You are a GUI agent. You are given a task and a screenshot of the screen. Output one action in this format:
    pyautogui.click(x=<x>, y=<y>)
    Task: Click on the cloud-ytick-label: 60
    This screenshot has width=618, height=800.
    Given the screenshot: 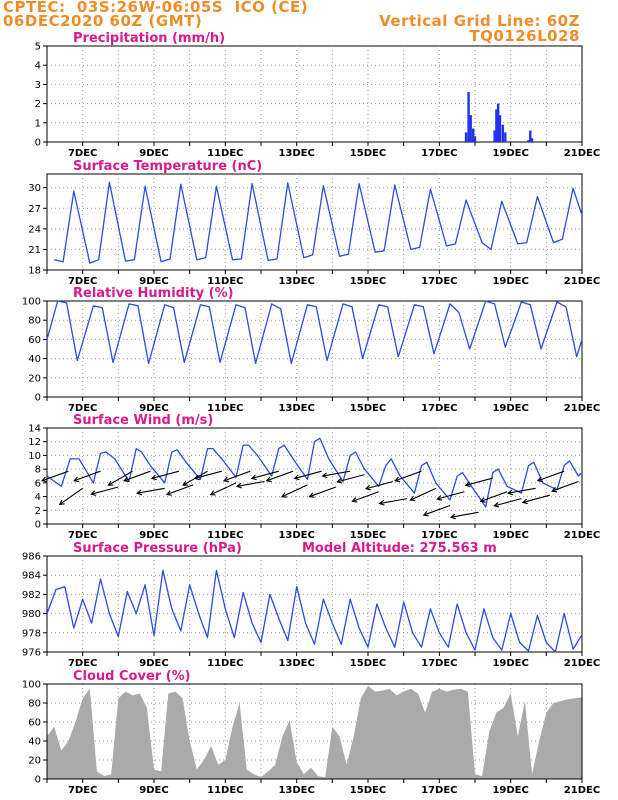 What is the action you would take?
    pyautogui.click(x=34, y=723)
    